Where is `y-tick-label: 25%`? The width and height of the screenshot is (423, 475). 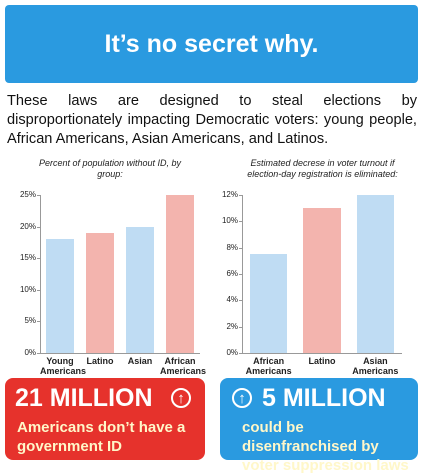
y-tick-label: 25% is located at coordinates (27, 194).